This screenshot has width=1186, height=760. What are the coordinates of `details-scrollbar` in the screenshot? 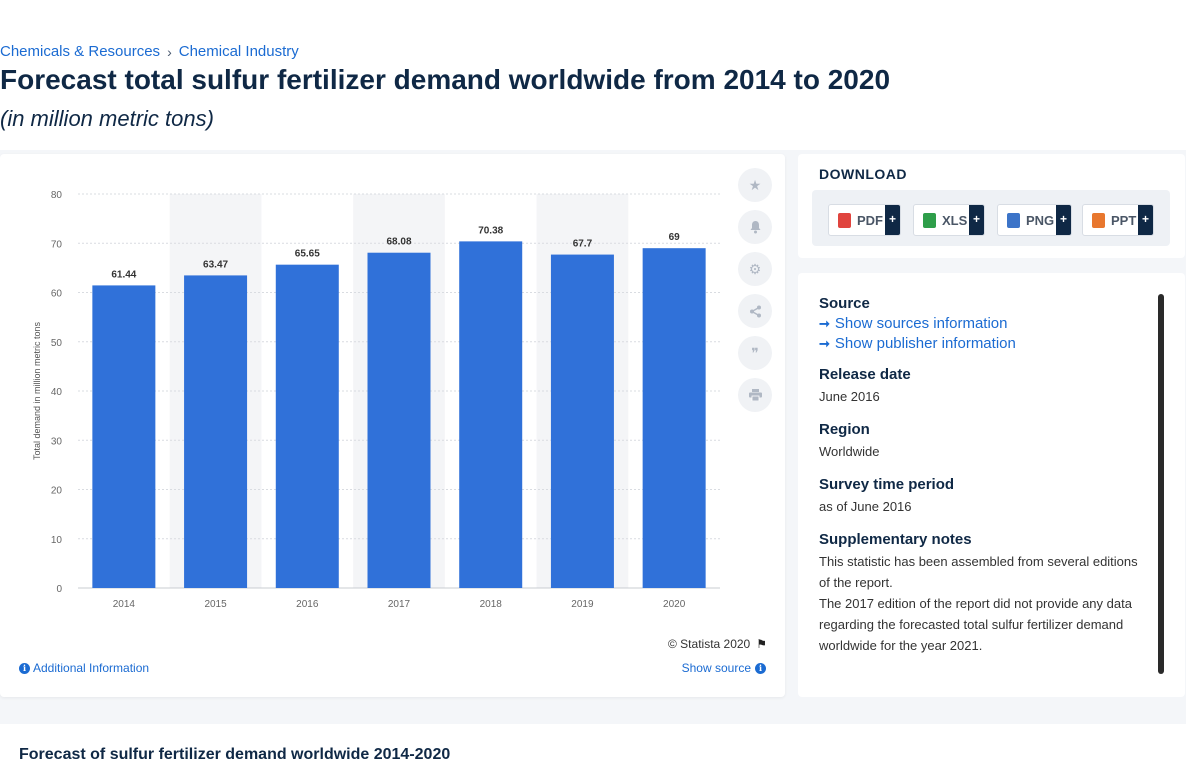 It's located at (1161, 484).